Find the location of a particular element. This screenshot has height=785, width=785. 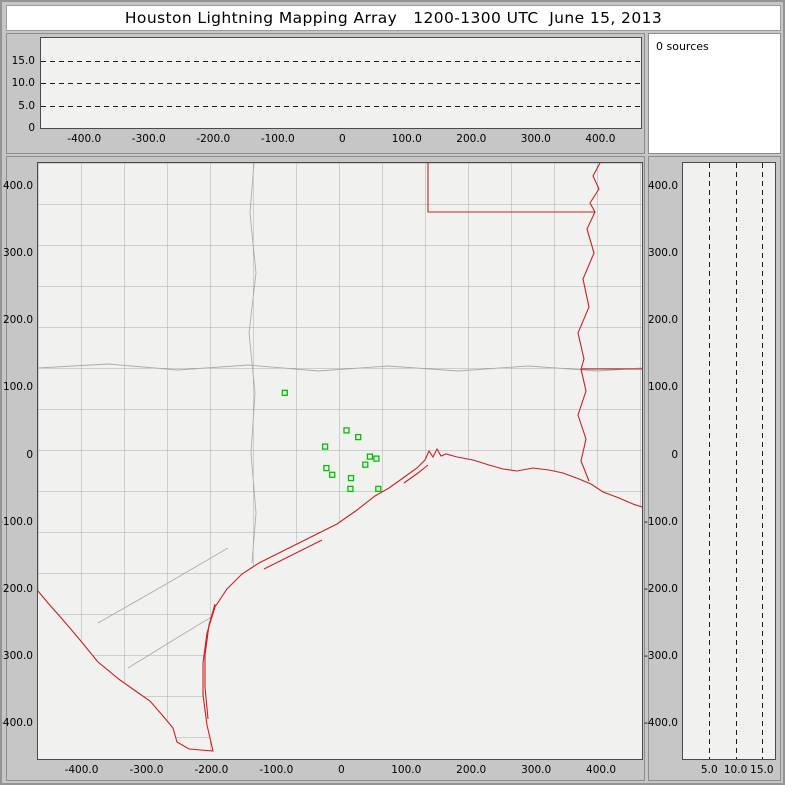

barrier-islands is located at coordinates (316, 592).